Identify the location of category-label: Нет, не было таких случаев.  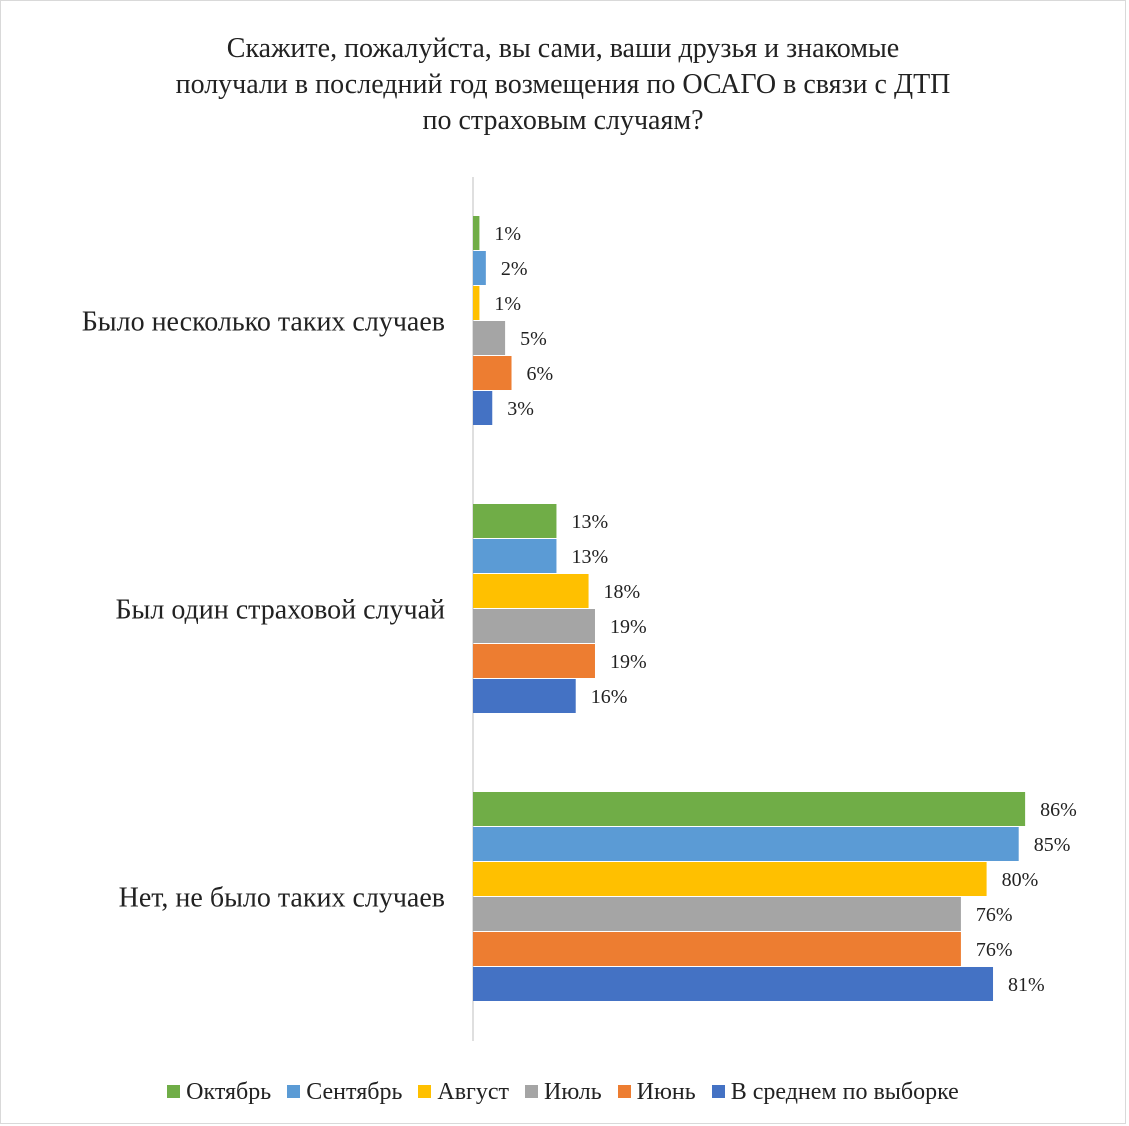
(282, 898).